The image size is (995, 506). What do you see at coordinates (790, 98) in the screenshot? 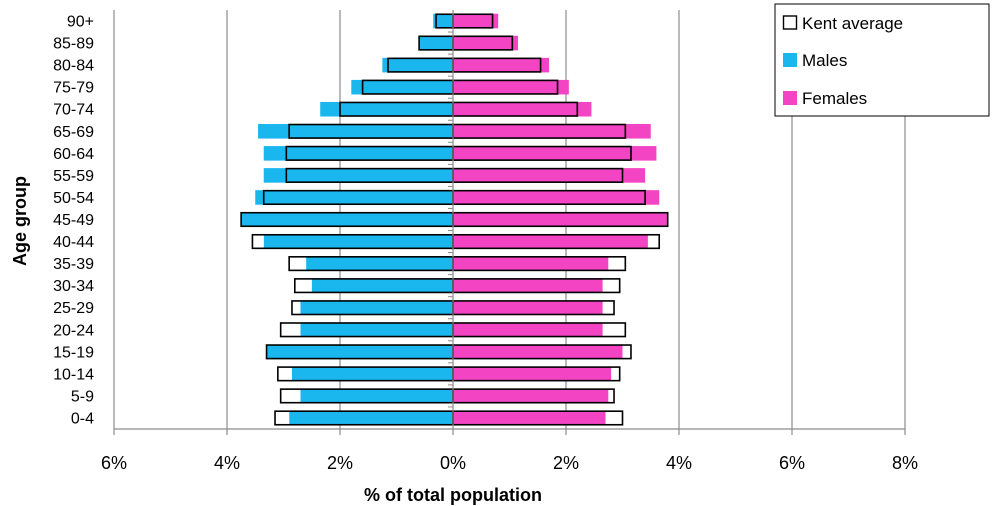
I see `legend-swatch-females` at bounding box center [790, 98].